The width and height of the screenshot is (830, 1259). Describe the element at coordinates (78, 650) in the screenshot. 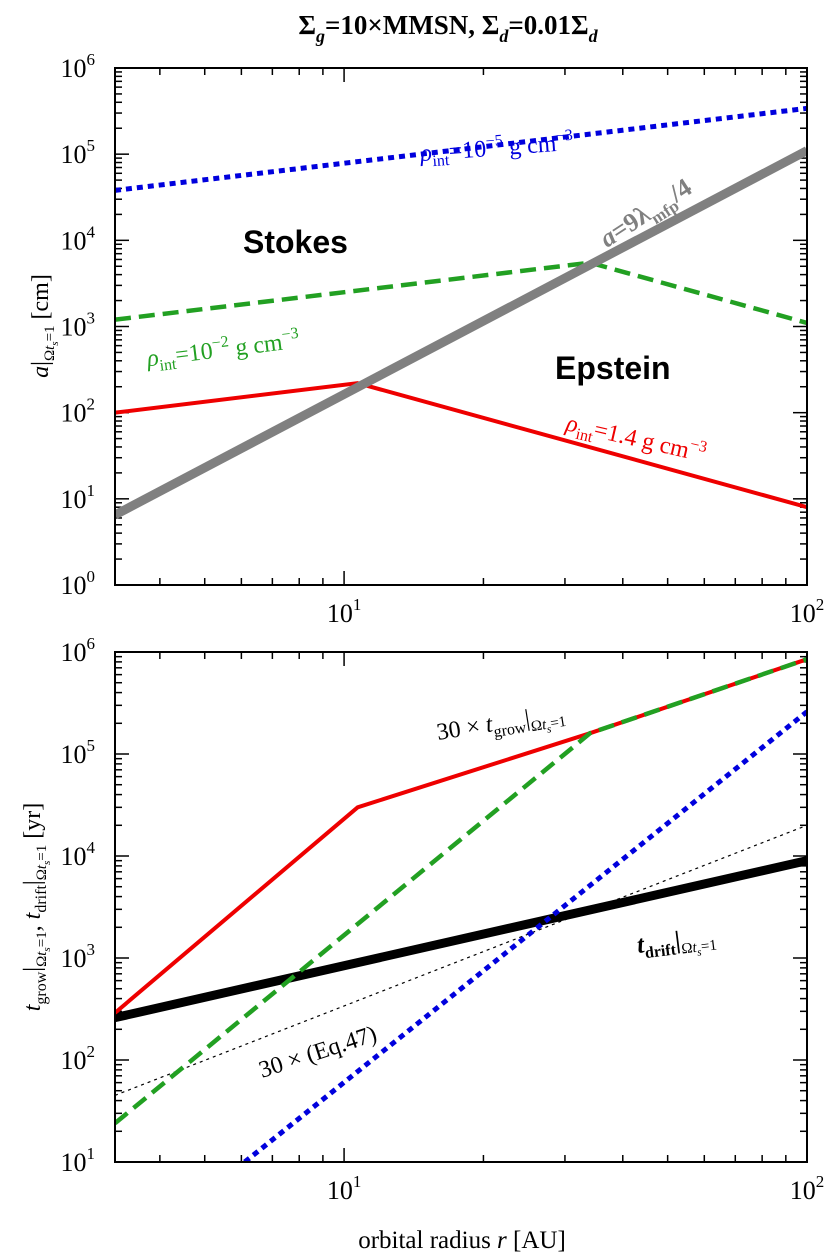

I see `bottom-y-tick-label: 10⁶` at that location.